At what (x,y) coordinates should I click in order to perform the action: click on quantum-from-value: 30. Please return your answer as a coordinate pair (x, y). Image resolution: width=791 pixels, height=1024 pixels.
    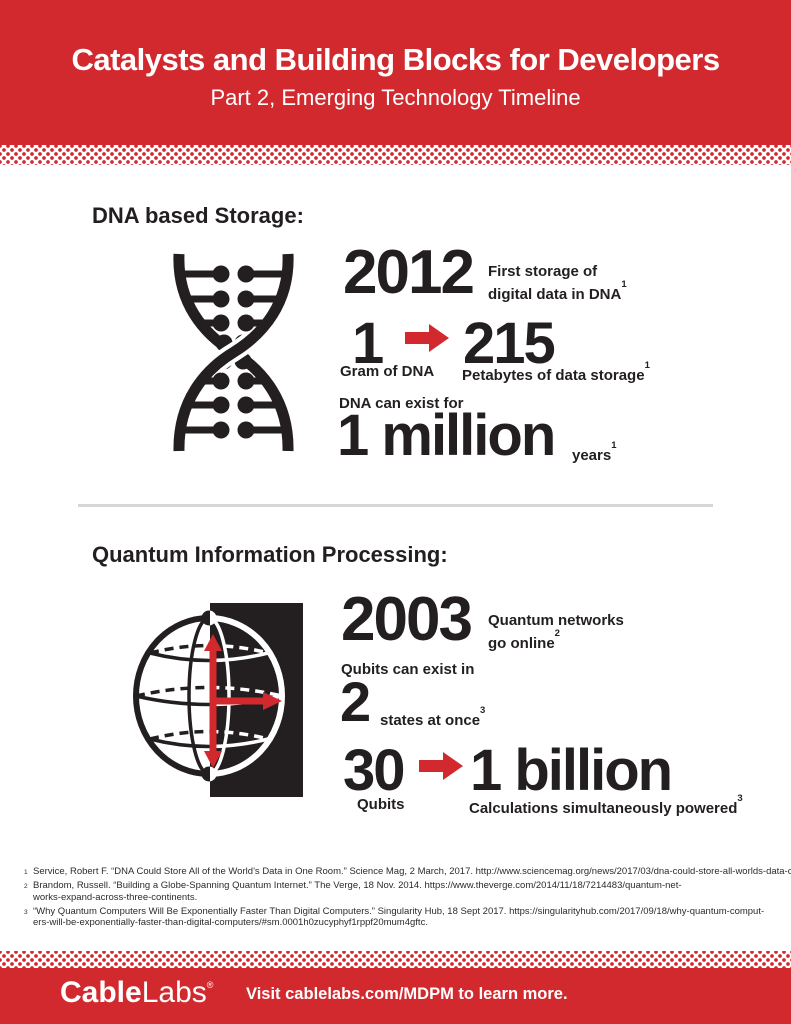
    Looking at the image, I should click on (374, 770).